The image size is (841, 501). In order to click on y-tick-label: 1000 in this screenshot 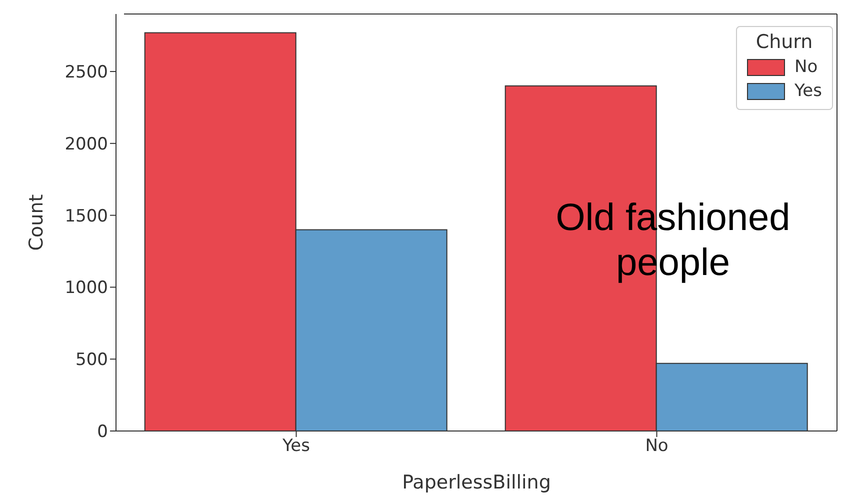, I will do `click(86, 288)`.